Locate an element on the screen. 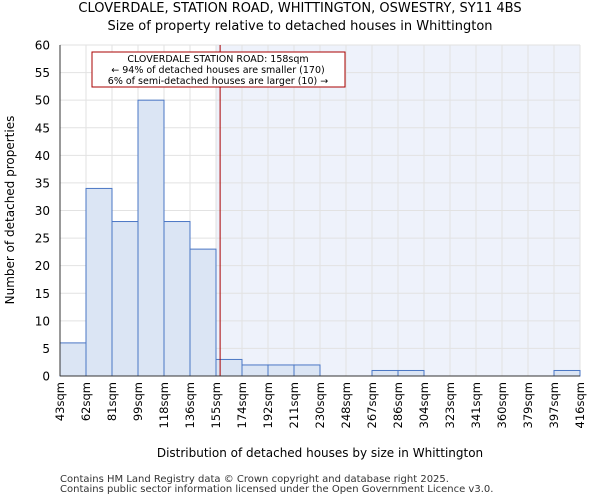  bar-192sqm is located at coordinates (281, 370).